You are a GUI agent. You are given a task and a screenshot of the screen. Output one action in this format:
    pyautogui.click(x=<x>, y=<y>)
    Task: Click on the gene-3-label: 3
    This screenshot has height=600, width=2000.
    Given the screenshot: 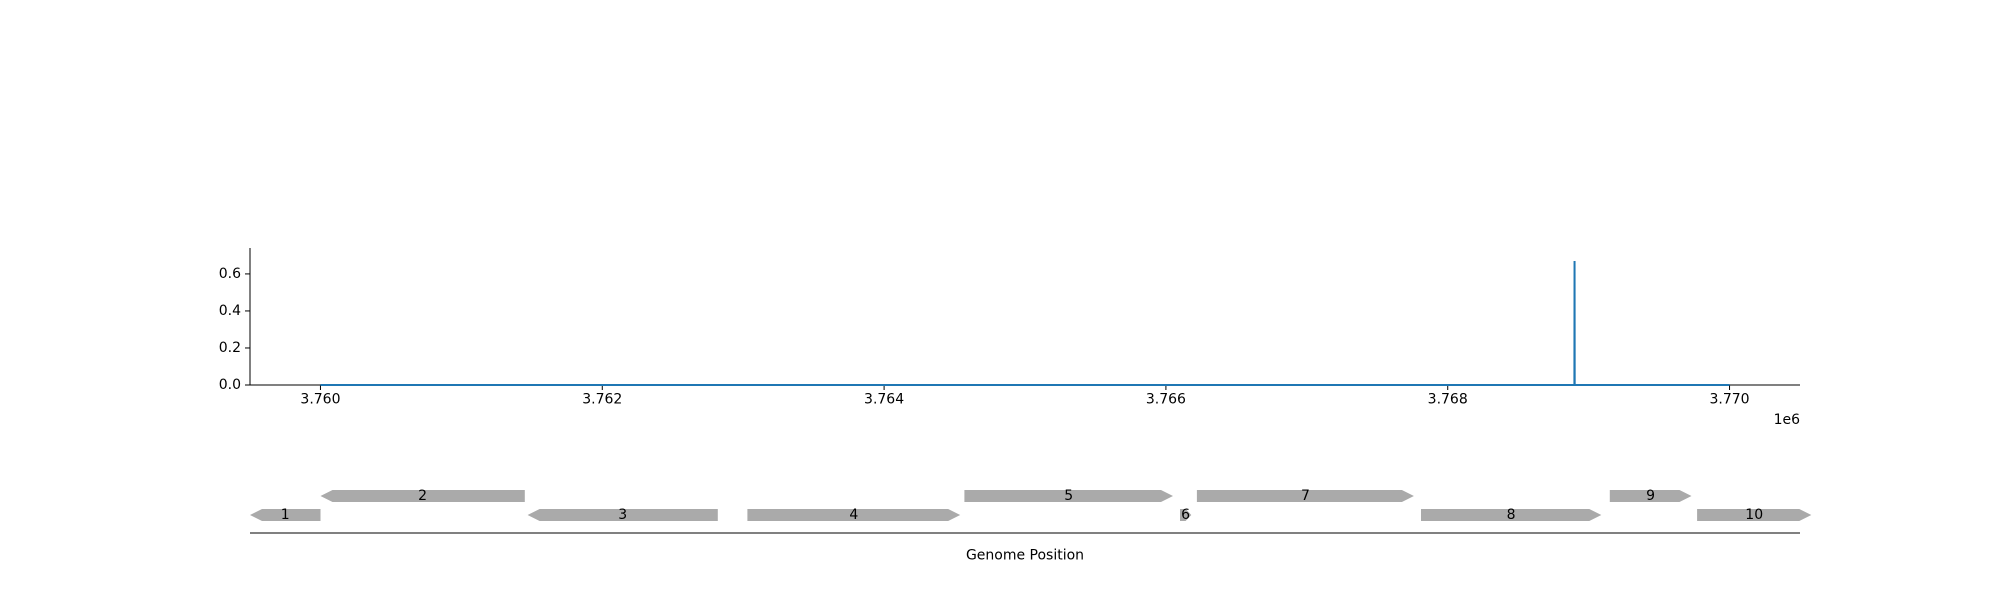 What is the action you would take?
    pyautogui.click(x=622, y=515)
    